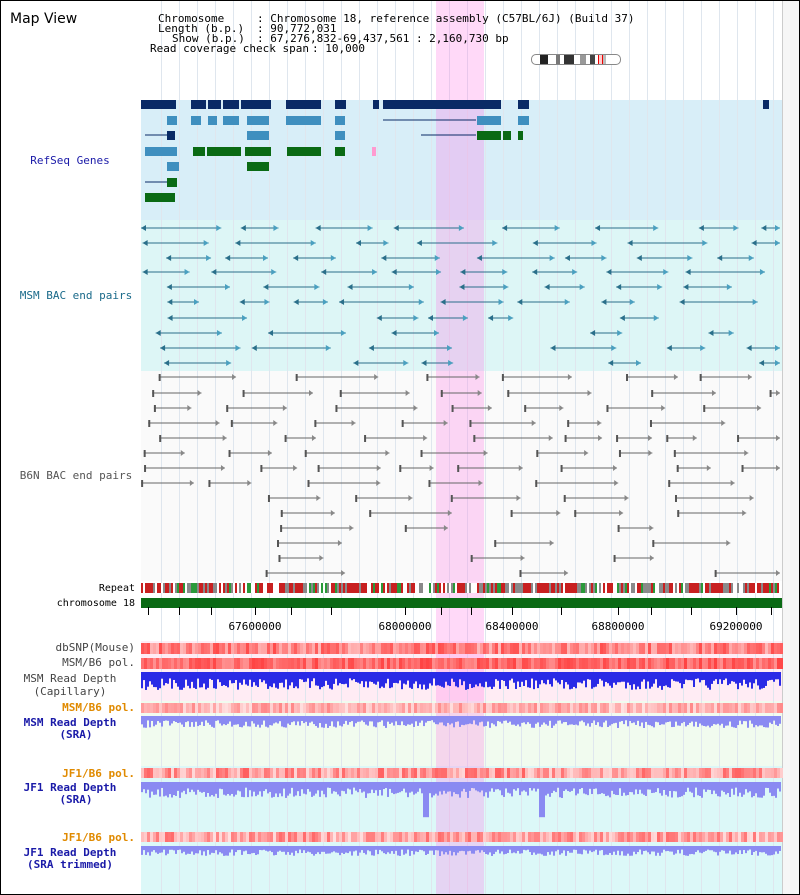  What do you see at coordinates (460, 447) in the screenshot?
I see `selected-region-highlight` at bounding box center [460, 447].